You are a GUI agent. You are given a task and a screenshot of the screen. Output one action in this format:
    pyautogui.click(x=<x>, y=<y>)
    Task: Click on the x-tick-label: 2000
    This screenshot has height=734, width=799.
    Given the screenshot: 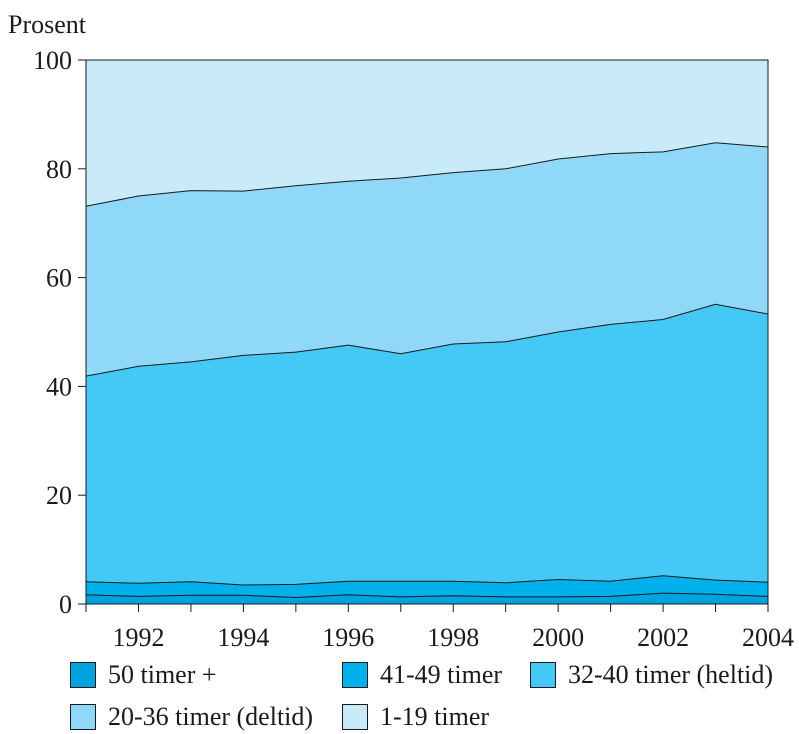 What is the action you would take?
    pyautogui.click(x=558, y=636)
    